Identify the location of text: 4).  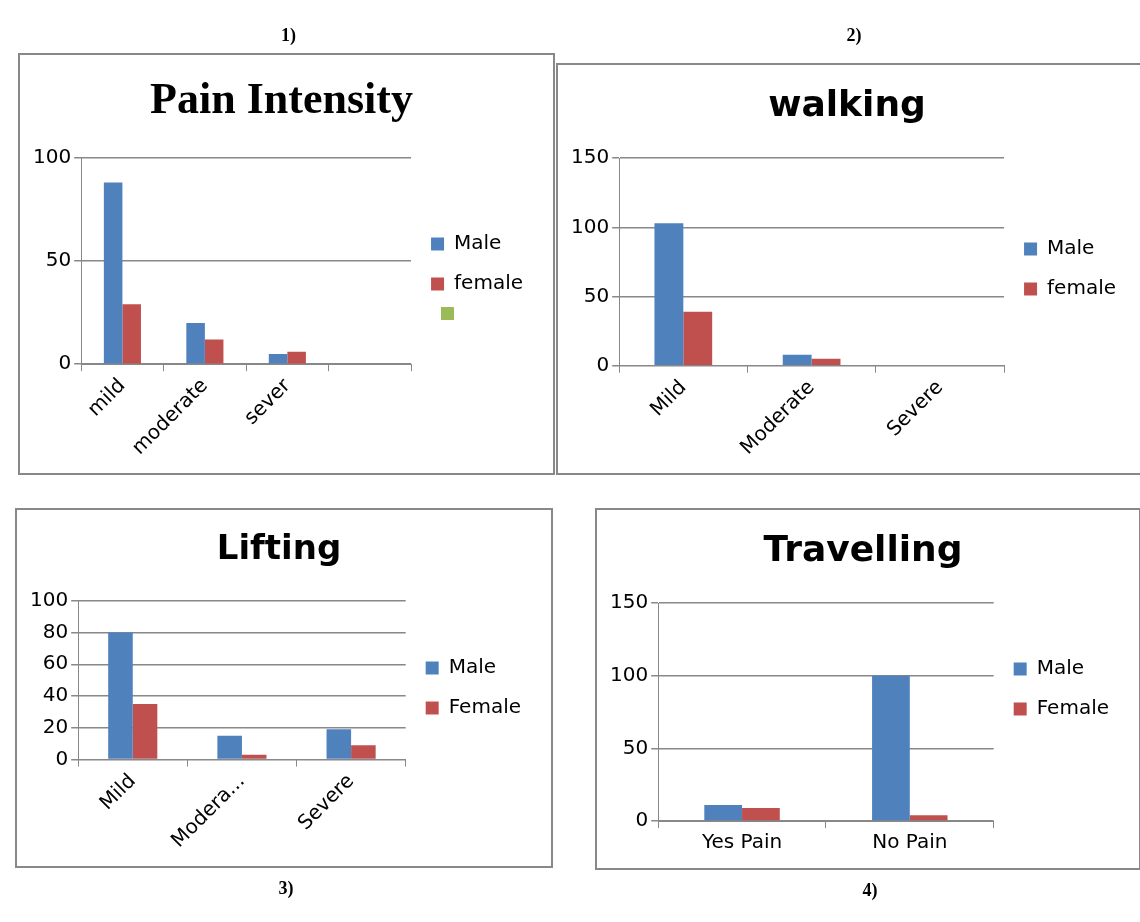
(870, 890).